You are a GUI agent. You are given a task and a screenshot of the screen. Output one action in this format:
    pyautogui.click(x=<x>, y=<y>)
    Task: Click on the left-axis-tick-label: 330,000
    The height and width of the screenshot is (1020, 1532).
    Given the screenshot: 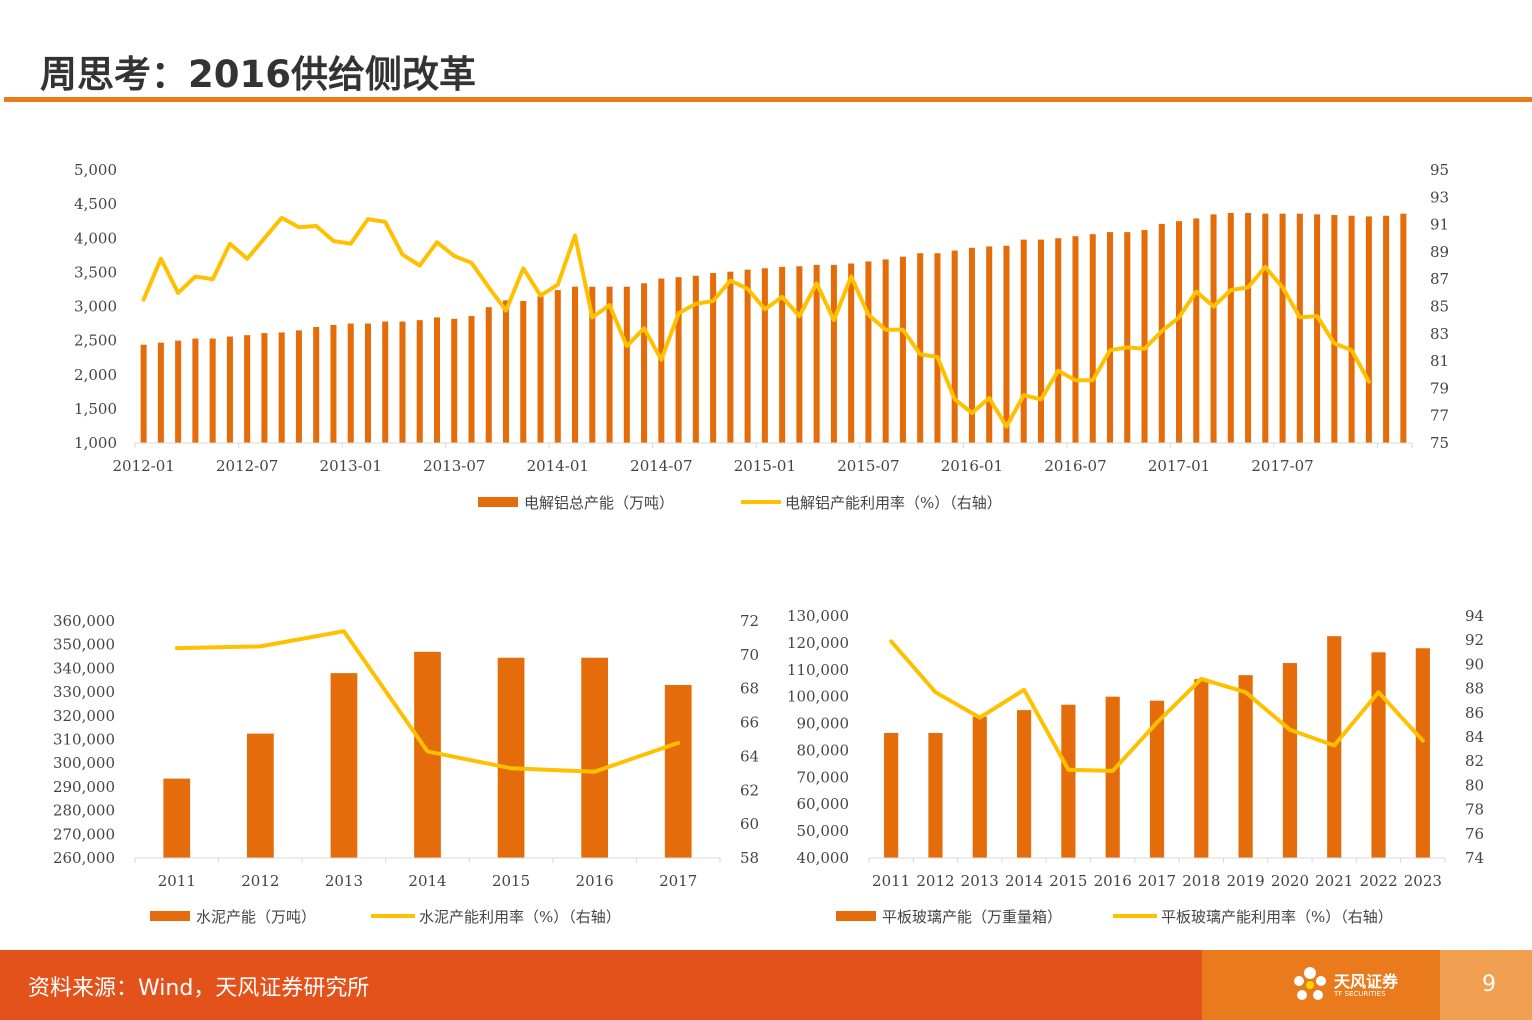 What is the action you would take?
    pyautogui.click(x=84, y=692)
    